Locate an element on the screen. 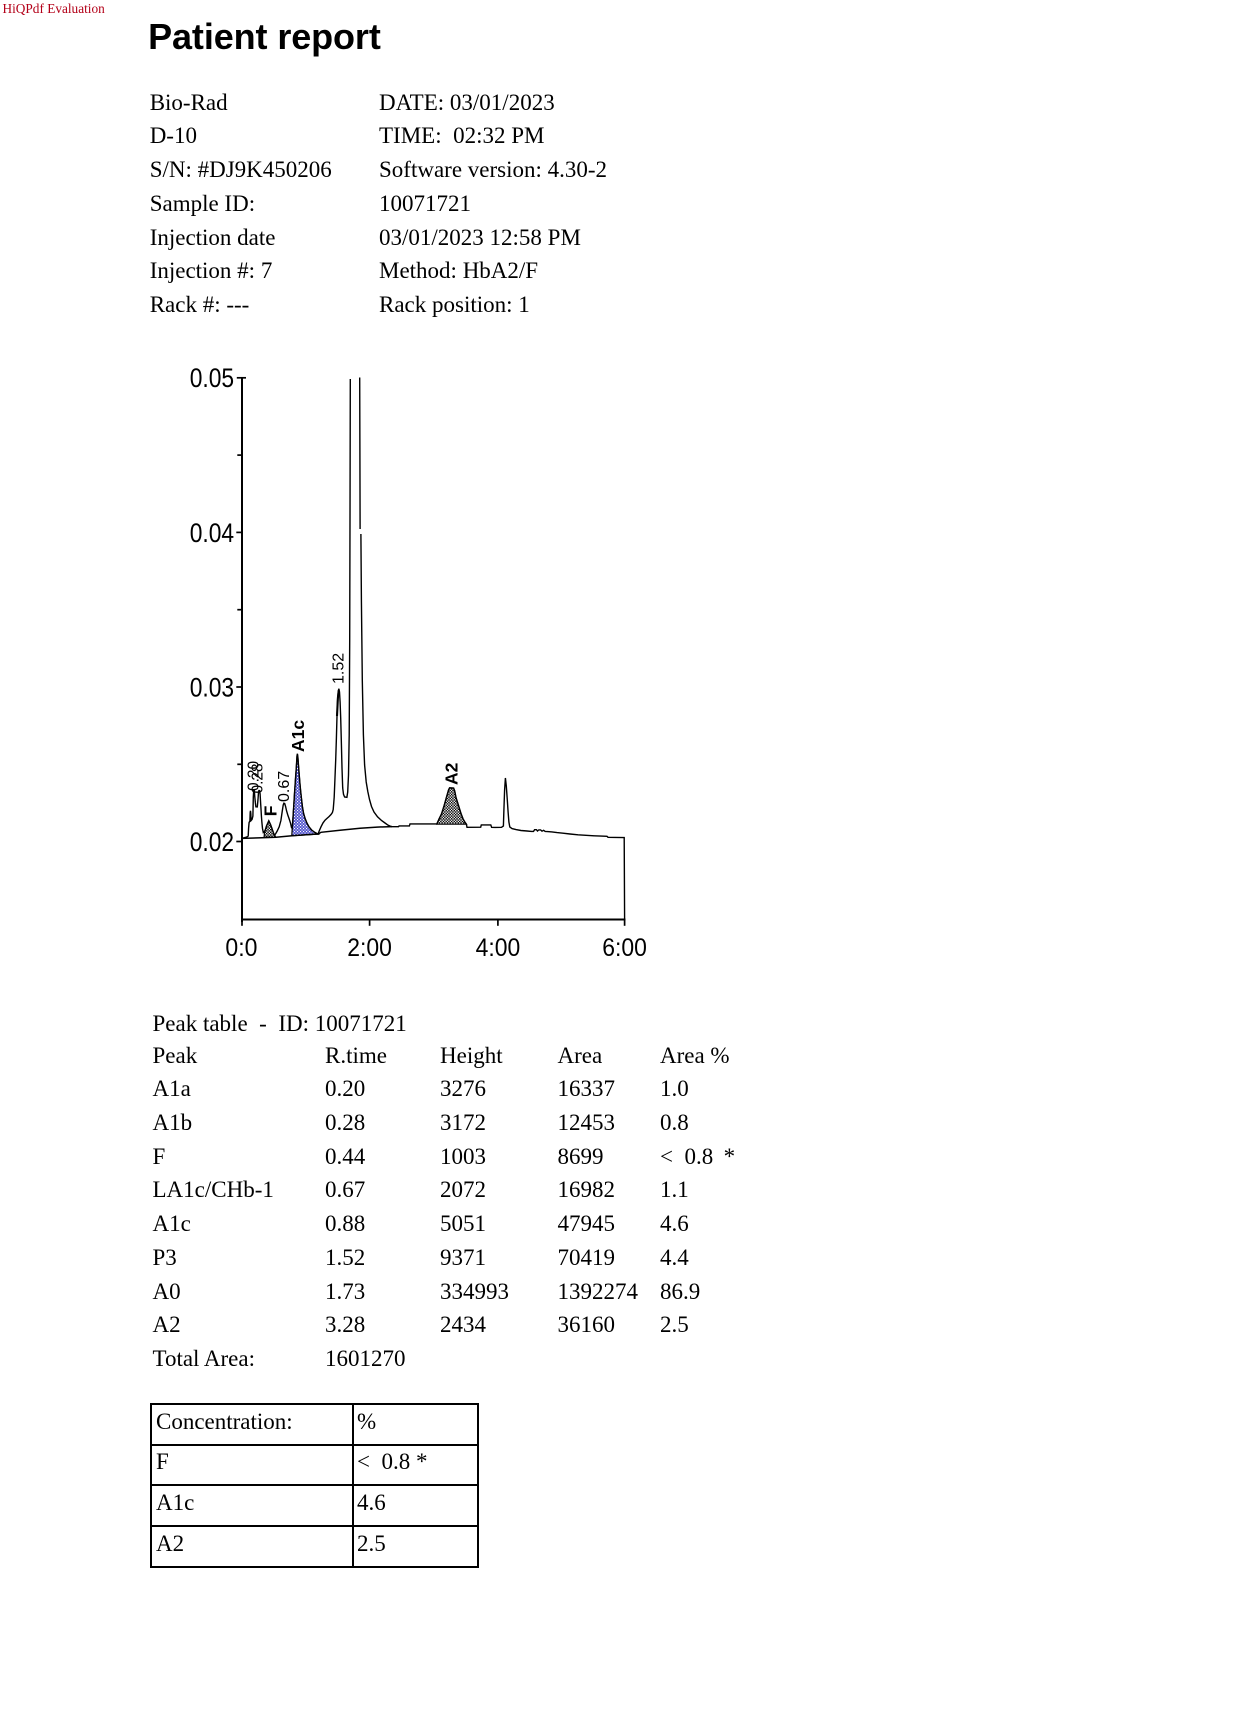 Image resolution: width=1240 pixels, height=1709 pixels. svg-text: 0.67 is located at coordinates (284, 786).